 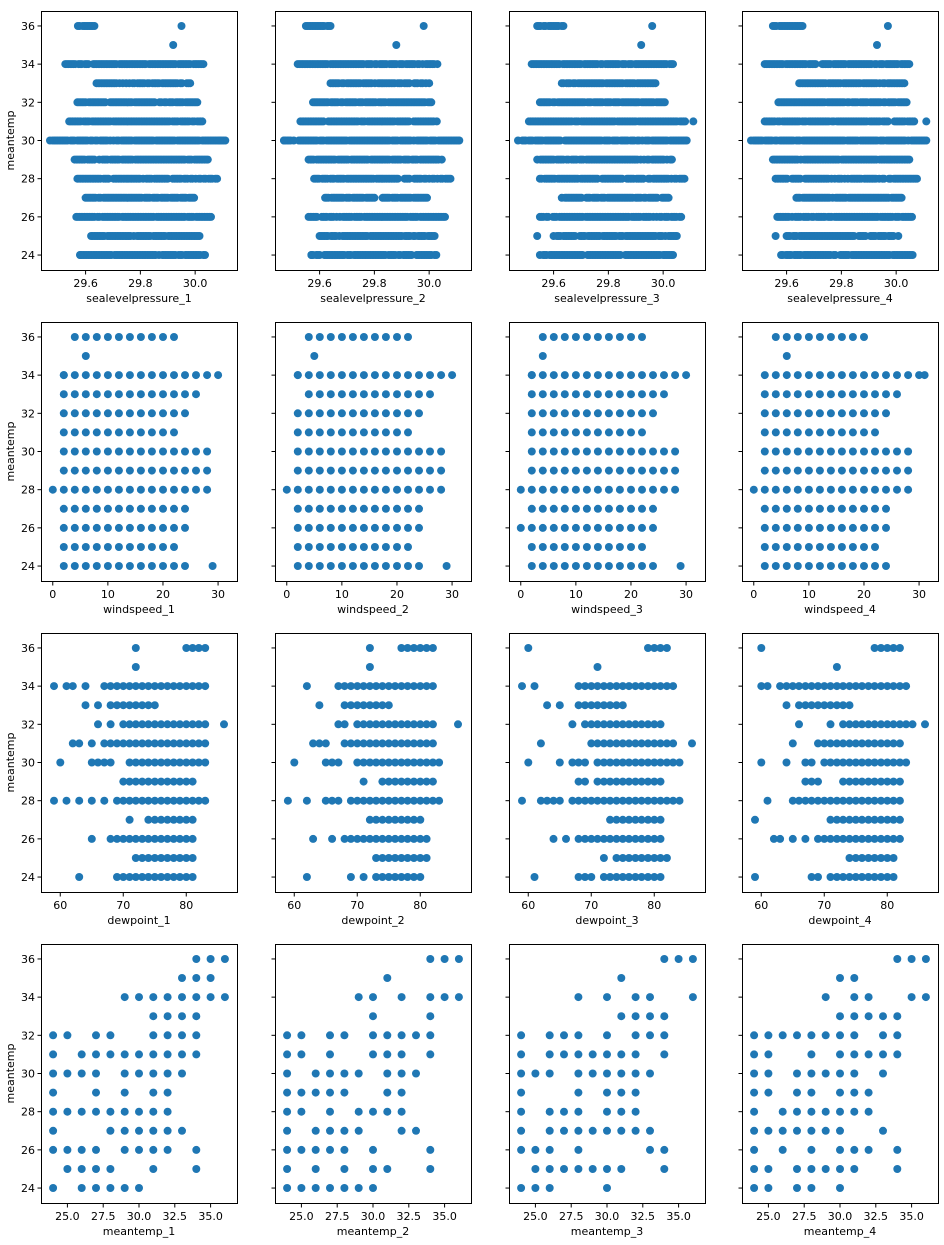 What do you see at coordinates (369, 451) in the screenshot?
I see `points` at bounding box center [369, 451].